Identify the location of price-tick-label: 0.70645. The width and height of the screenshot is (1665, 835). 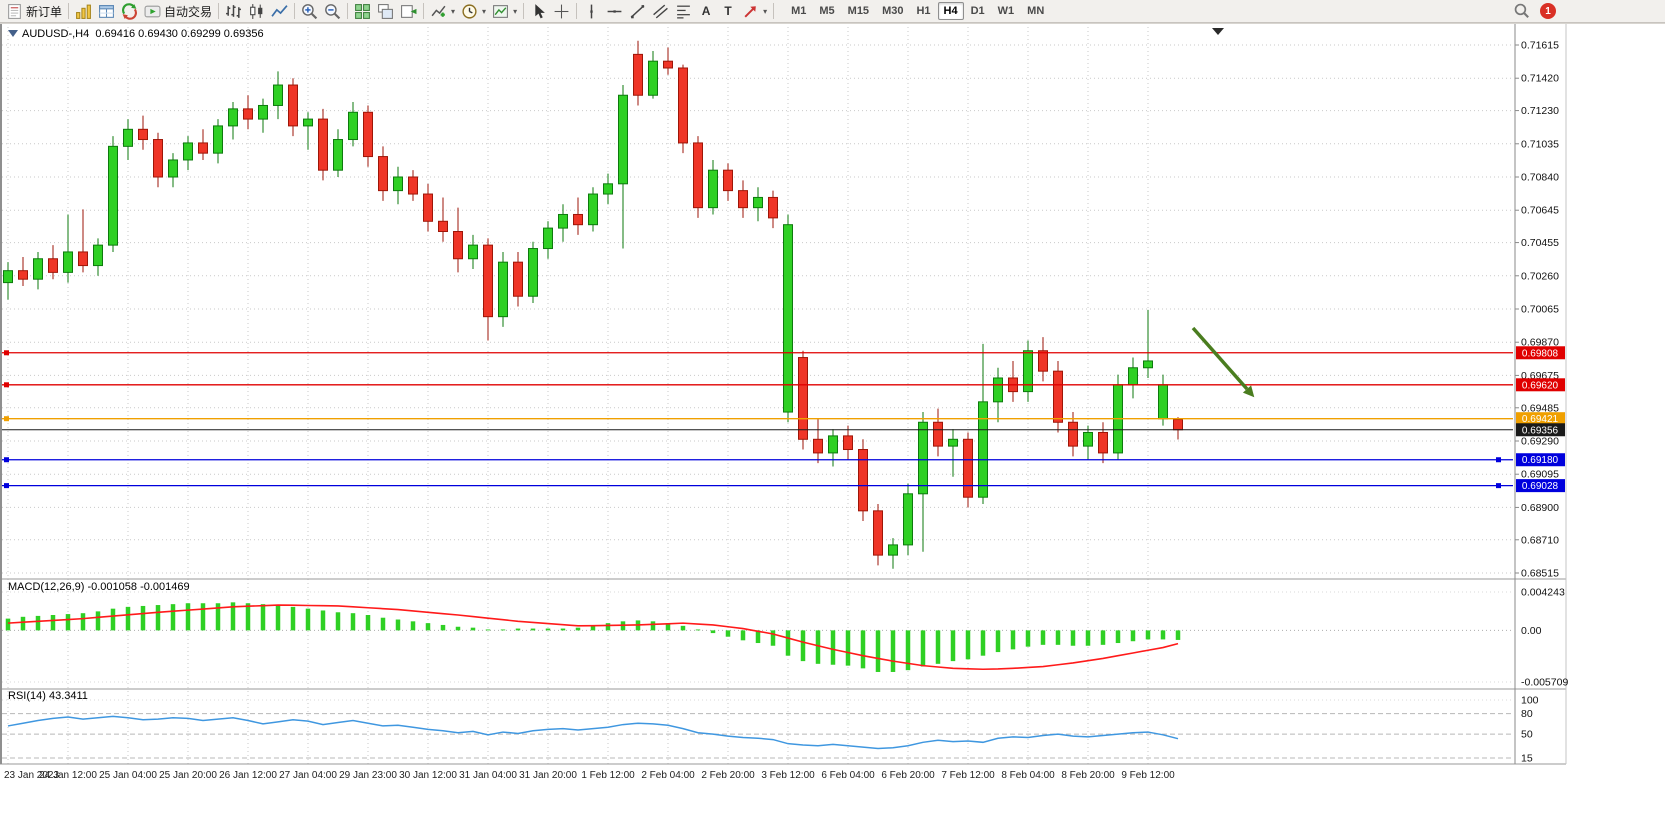
(1540, 211).